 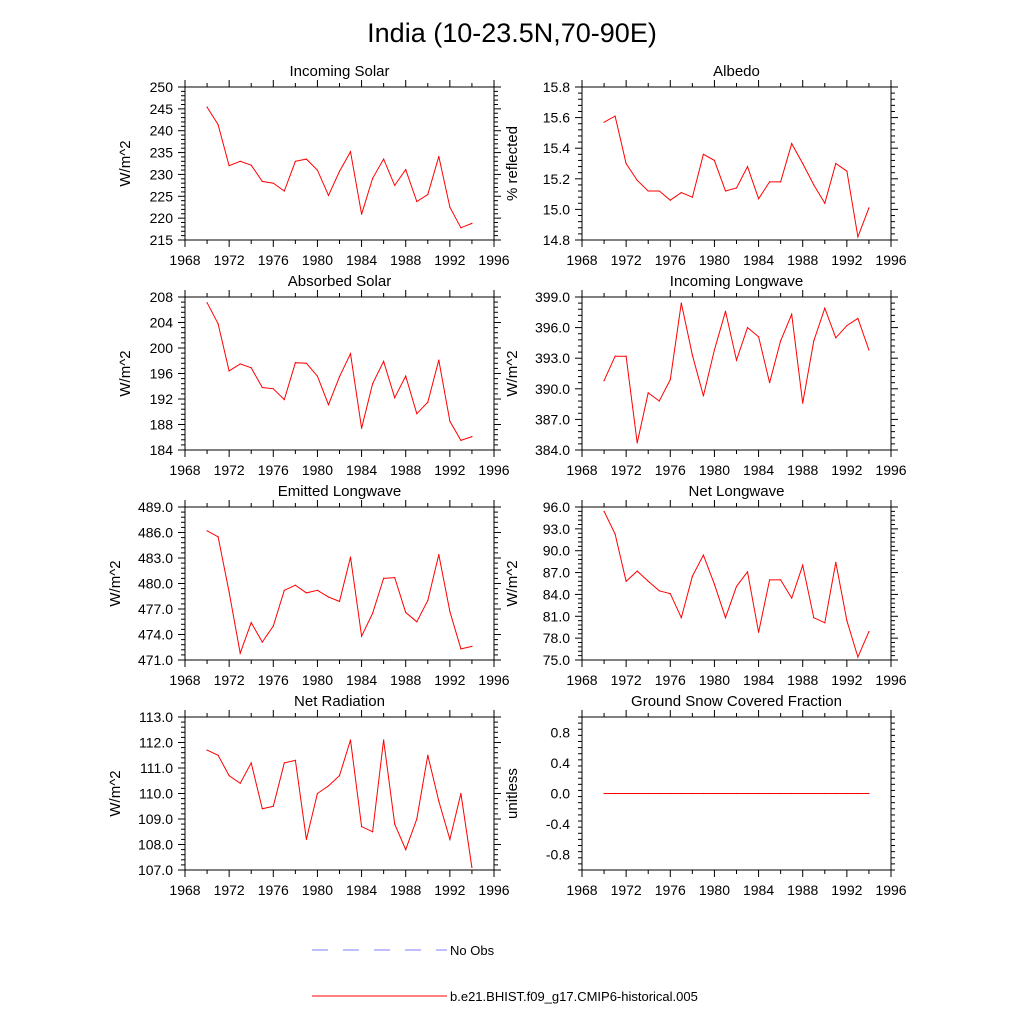 I want to click on plot-frame, so click(x=339, y=793).